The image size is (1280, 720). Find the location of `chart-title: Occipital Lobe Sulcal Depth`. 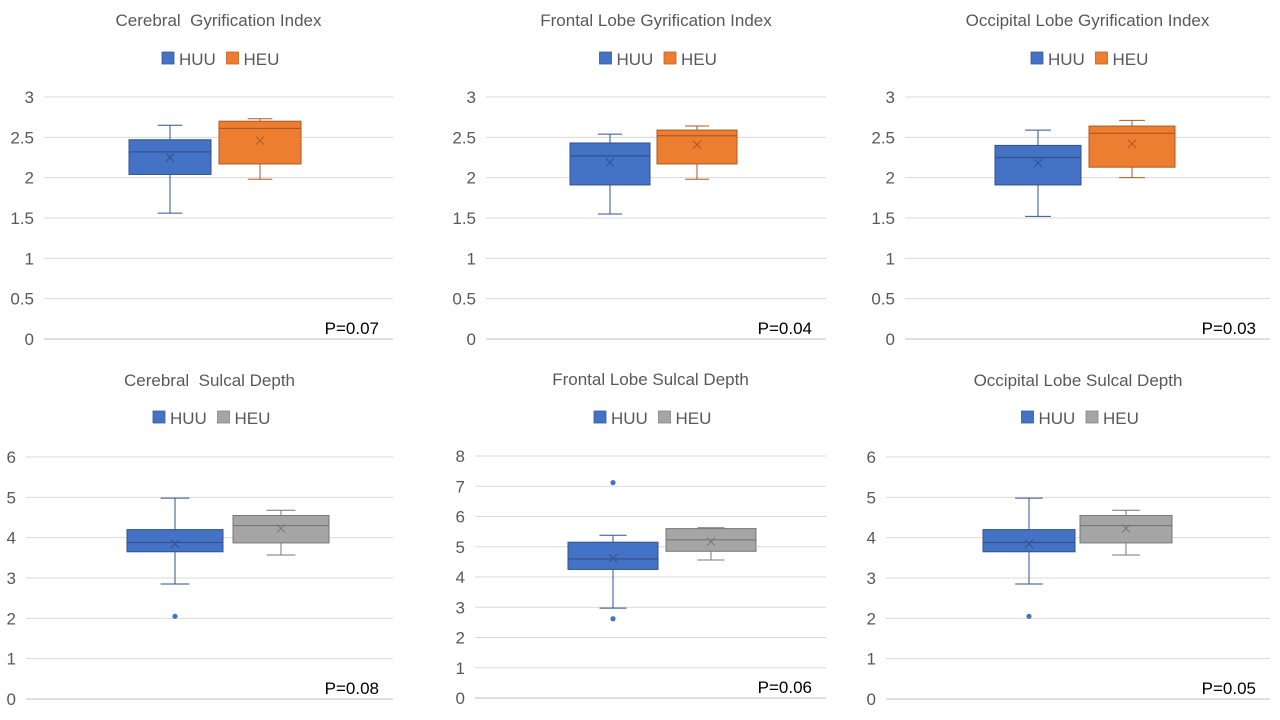

chart-title: Occipital Lobe Sulcal Depth is located at coordinates (1078, 380).